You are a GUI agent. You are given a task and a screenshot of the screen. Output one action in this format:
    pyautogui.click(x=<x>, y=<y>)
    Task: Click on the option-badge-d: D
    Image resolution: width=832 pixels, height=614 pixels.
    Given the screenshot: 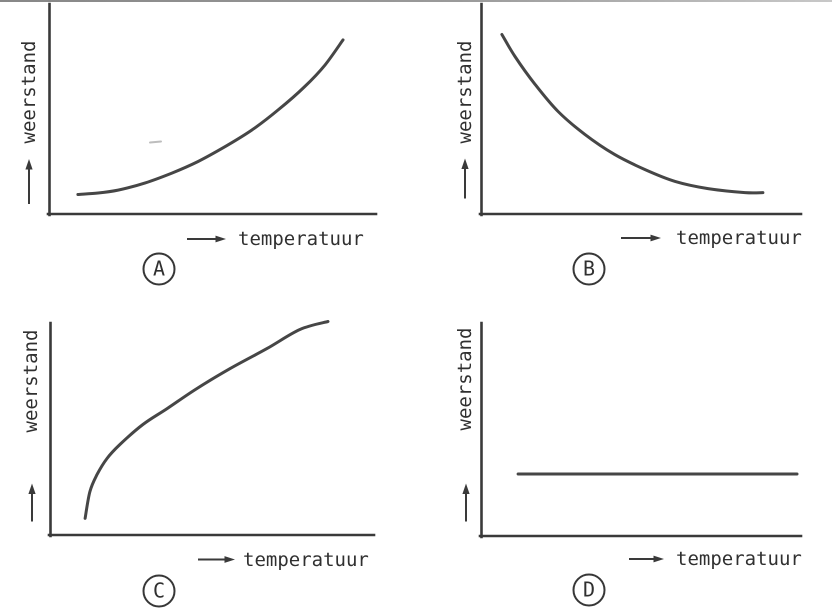 What is the action you would take?
    pyautogui.click(x=589, y=589)
    